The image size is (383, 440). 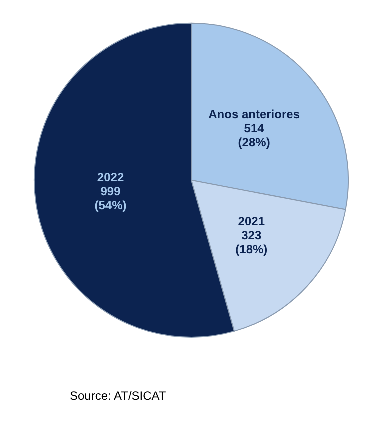 What do you see at coordinates (252, 242) in the screenshot?
I see `data-label: 323 (18%)` at bounding box center [252, 242].